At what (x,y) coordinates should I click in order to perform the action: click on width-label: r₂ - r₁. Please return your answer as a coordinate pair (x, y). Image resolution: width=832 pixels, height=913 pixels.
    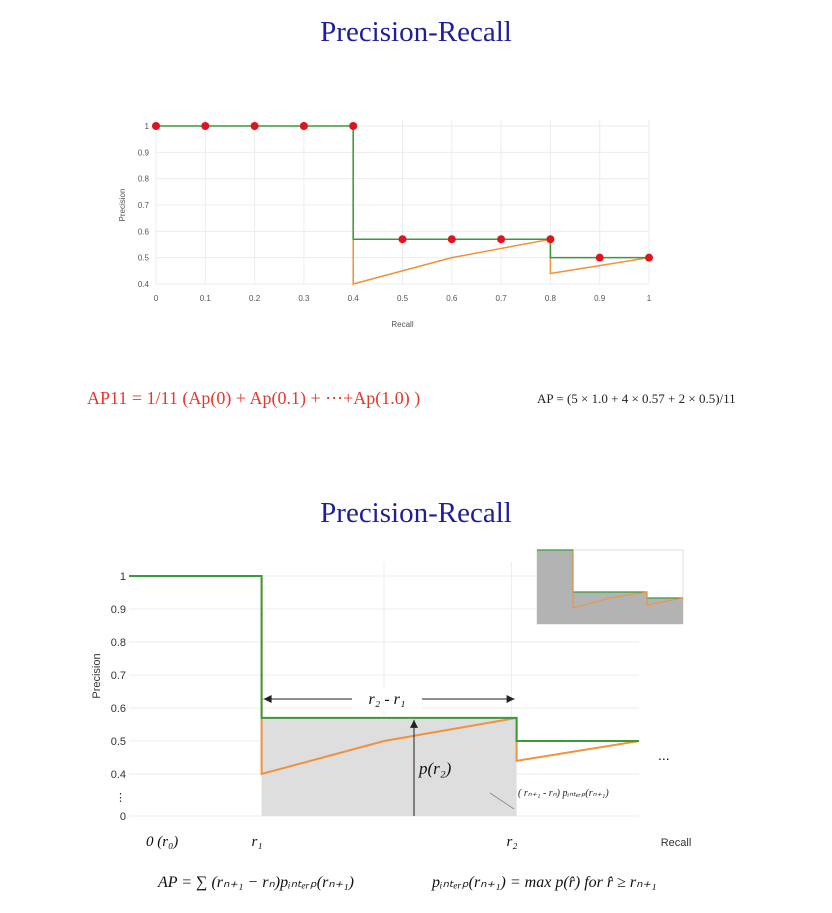
    Looking at the image, I should click on (387, 699).